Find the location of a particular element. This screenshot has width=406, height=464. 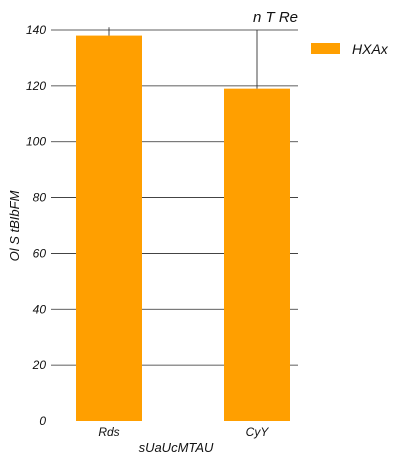

x-tick-label-rds: Rds is located at coordinates (108, 432).